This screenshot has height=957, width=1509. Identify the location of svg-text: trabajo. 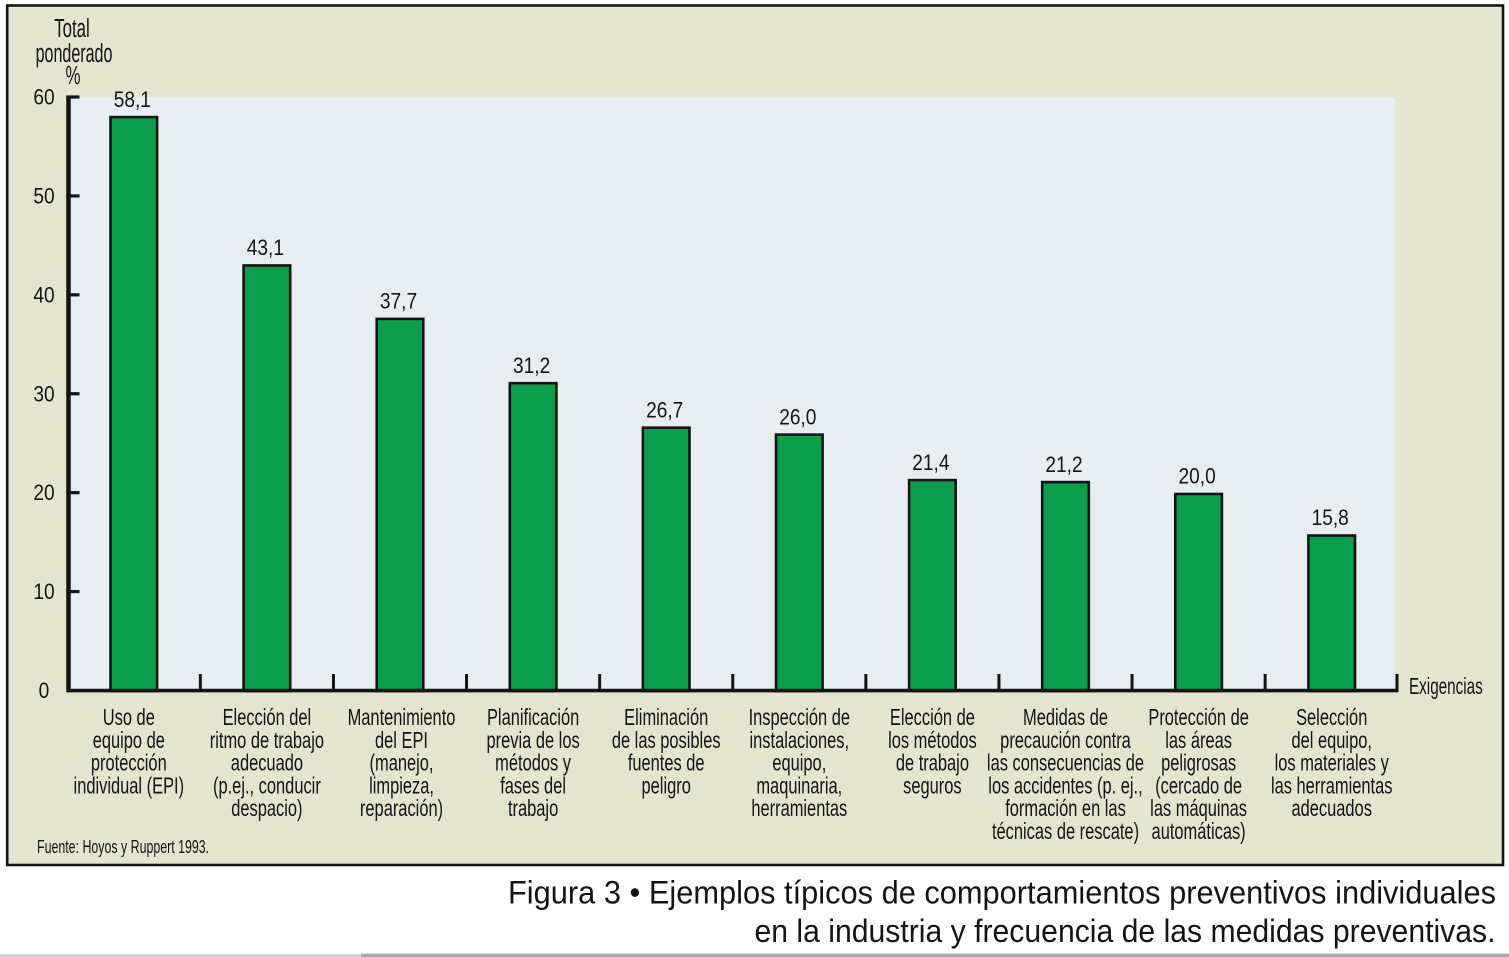
(533, 809).